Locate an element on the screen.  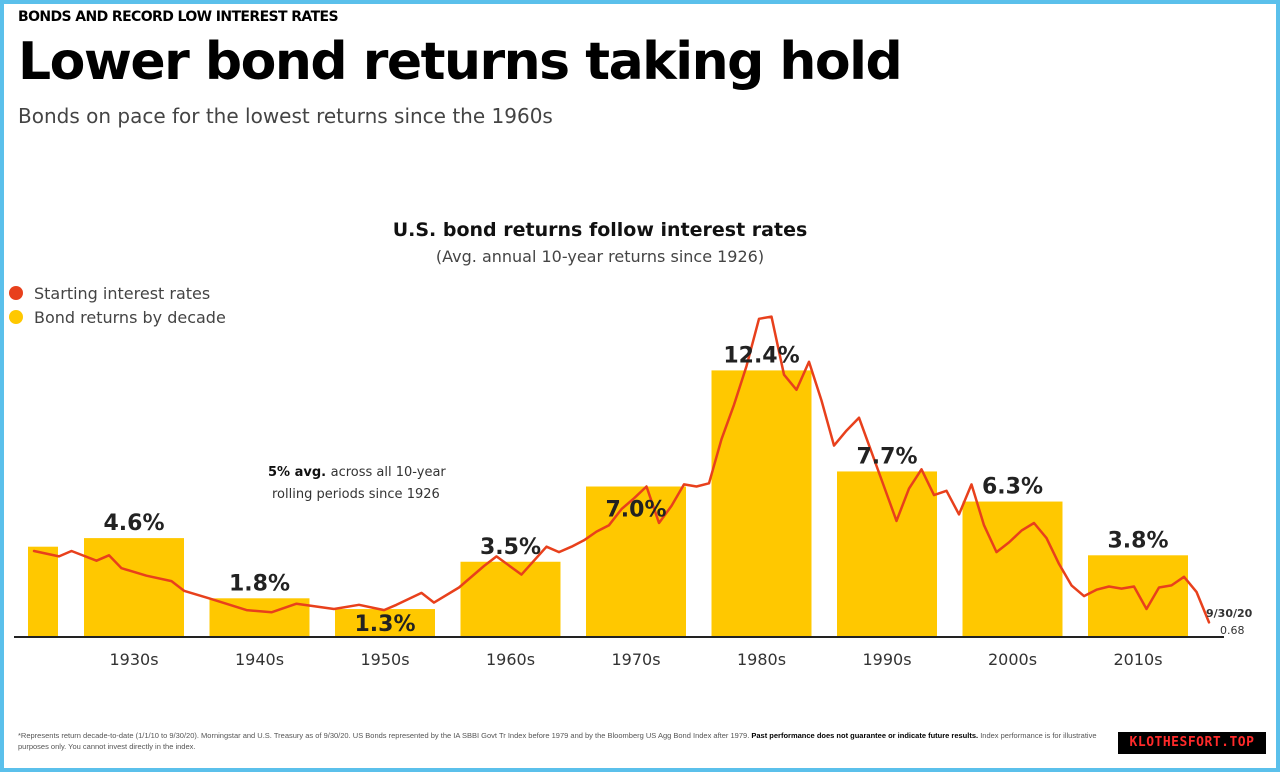
x-tick-1960s: 1960s is located at coordinates (510, 659).